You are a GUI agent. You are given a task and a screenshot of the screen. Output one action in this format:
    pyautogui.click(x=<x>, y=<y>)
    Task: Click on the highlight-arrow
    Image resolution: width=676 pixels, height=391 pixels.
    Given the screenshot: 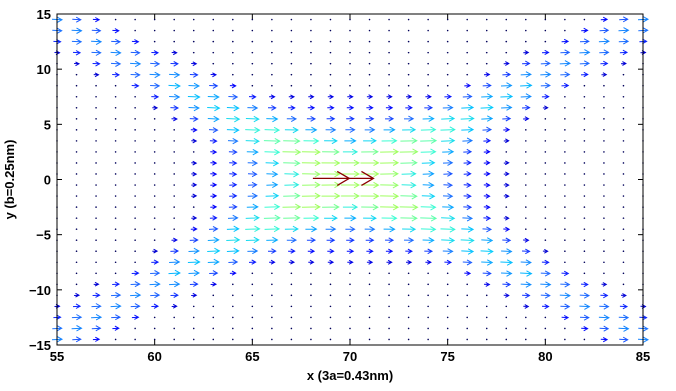 What is the action you would take?
    pyautogui.click(x=343, y=178)
    